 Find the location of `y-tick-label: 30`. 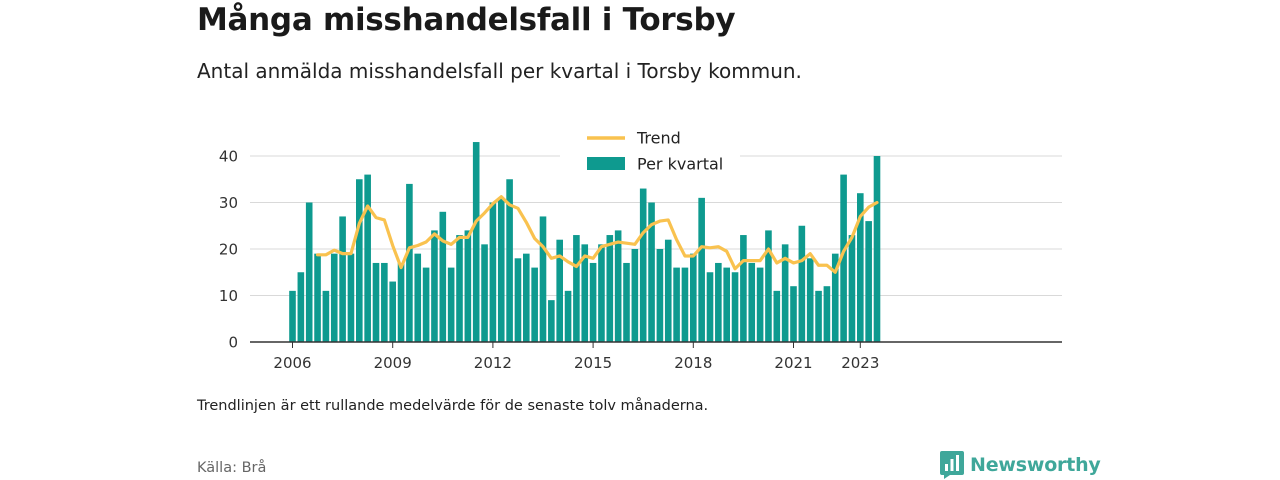

y-tick-label: 30 is located at coordinates (228, 203).